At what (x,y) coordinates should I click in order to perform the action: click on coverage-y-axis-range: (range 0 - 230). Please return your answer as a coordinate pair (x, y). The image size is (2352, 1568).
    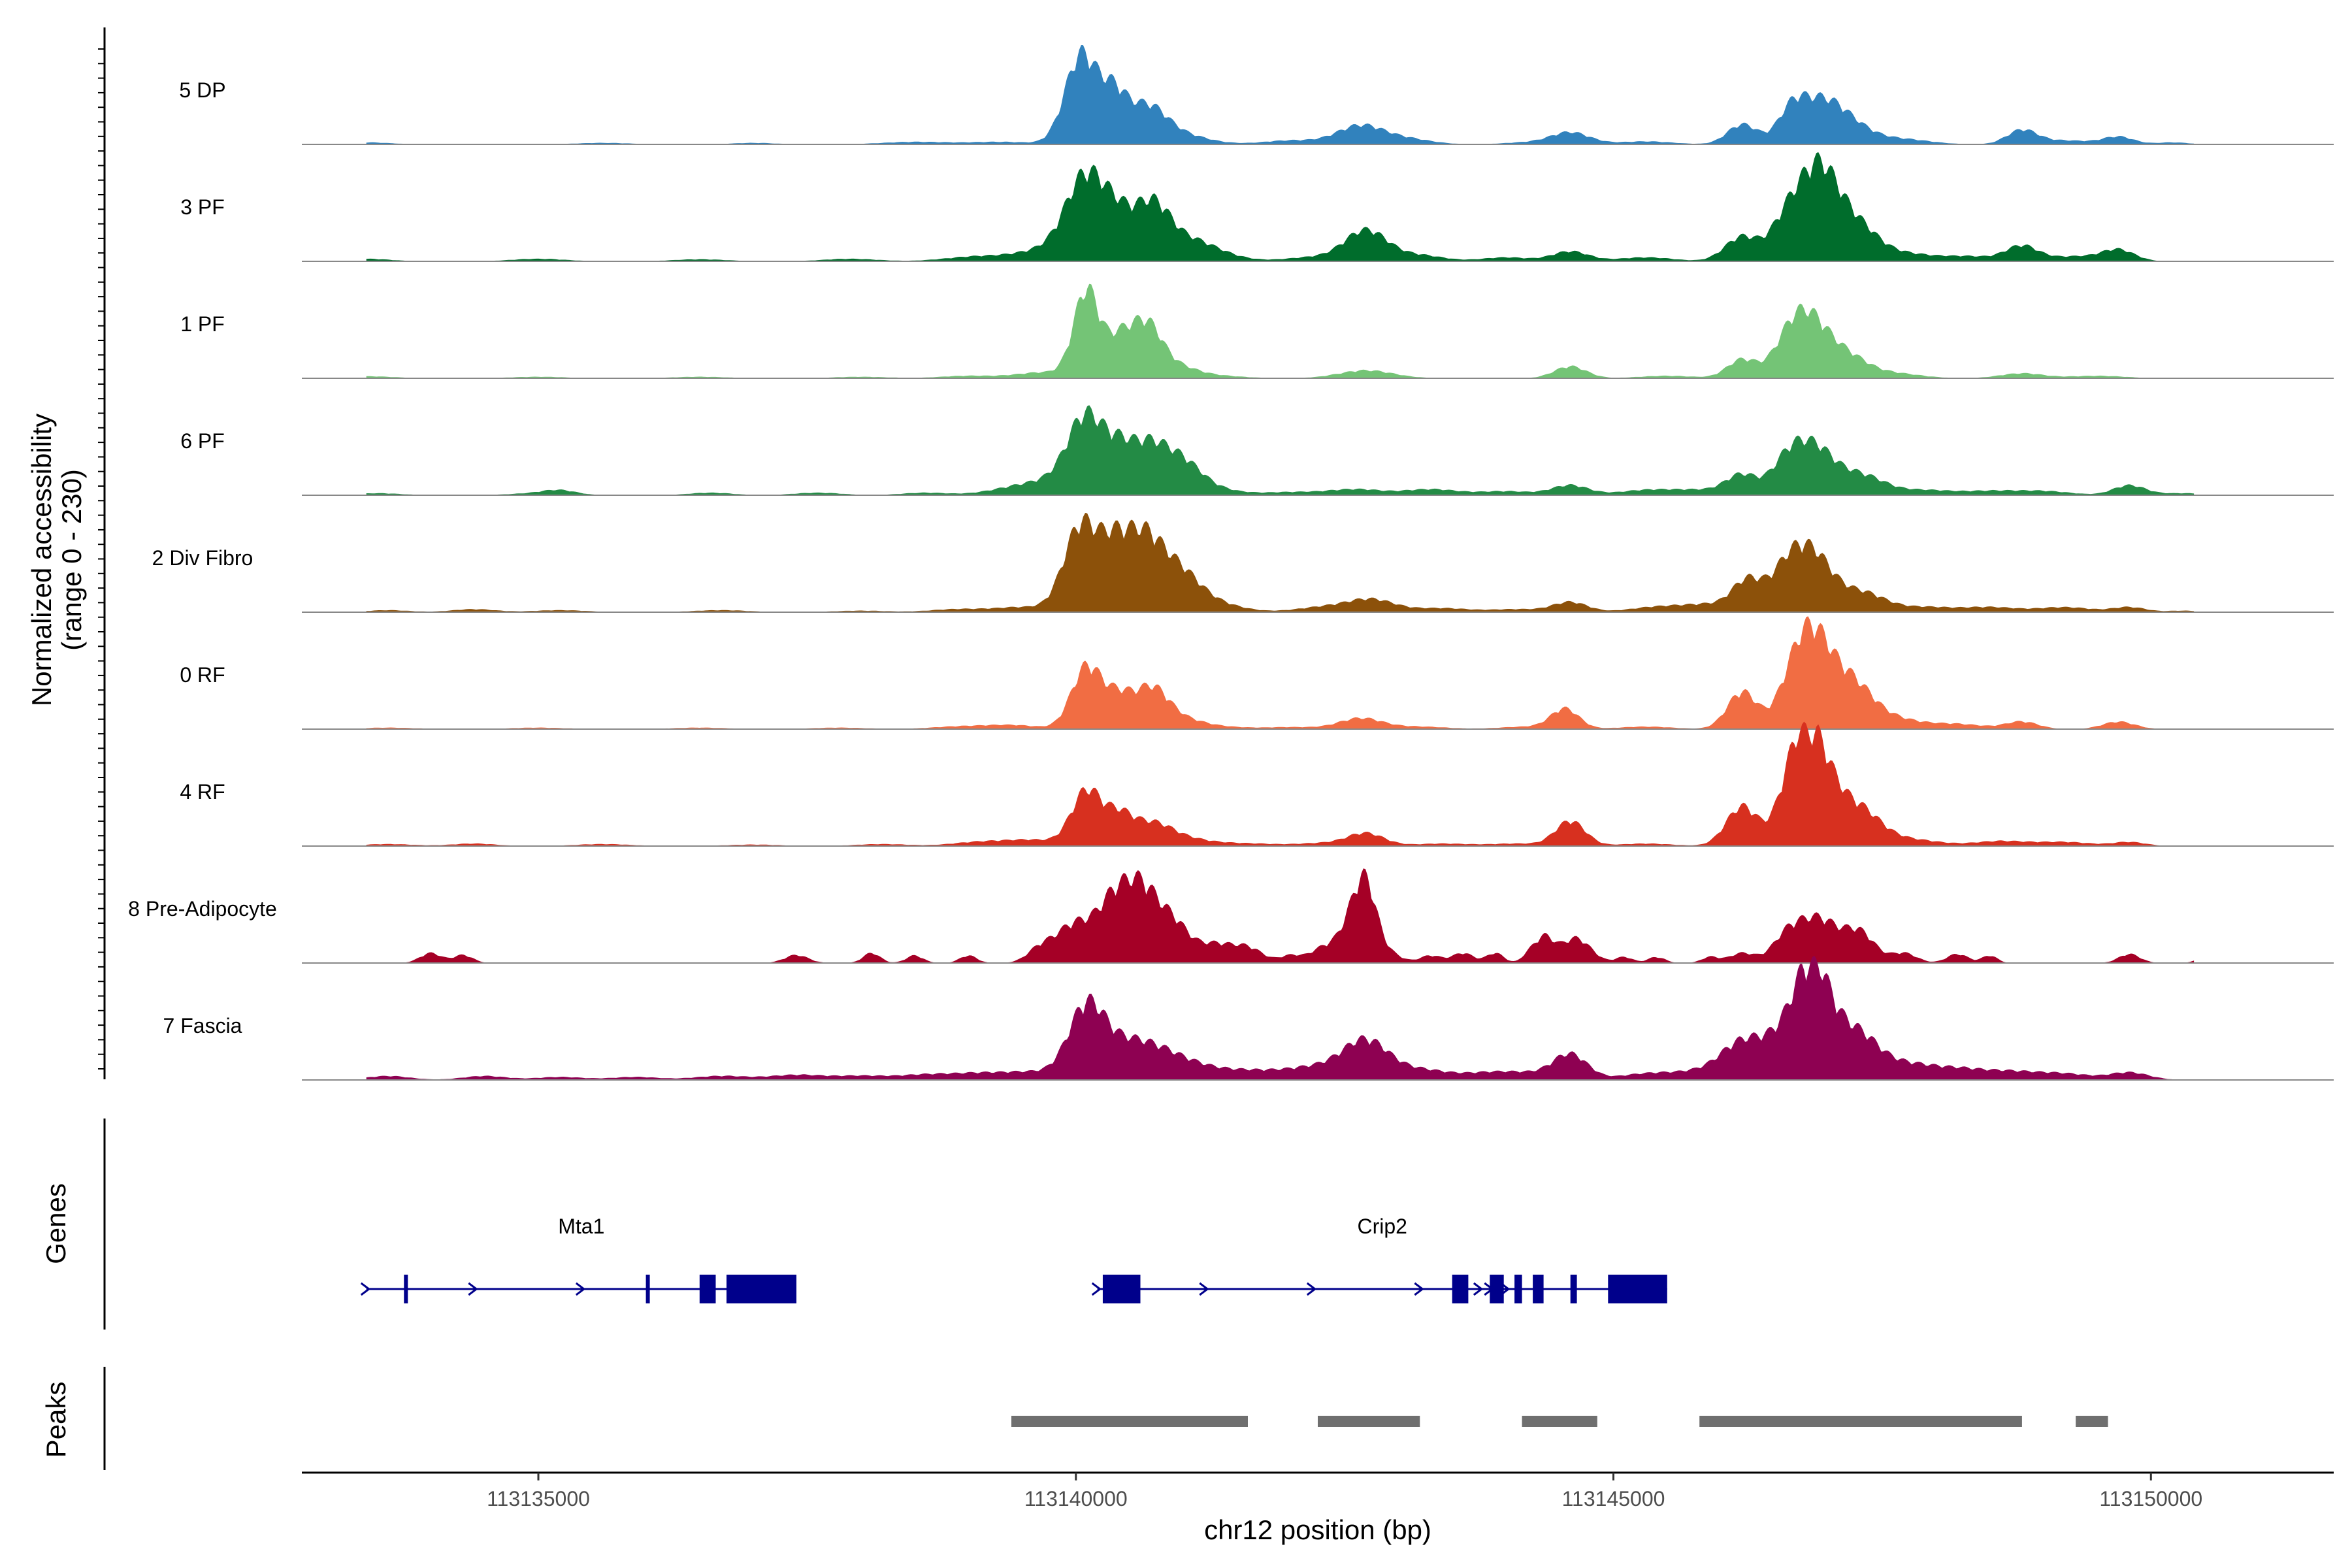
    Looking at the image, I should click on (71, 560).